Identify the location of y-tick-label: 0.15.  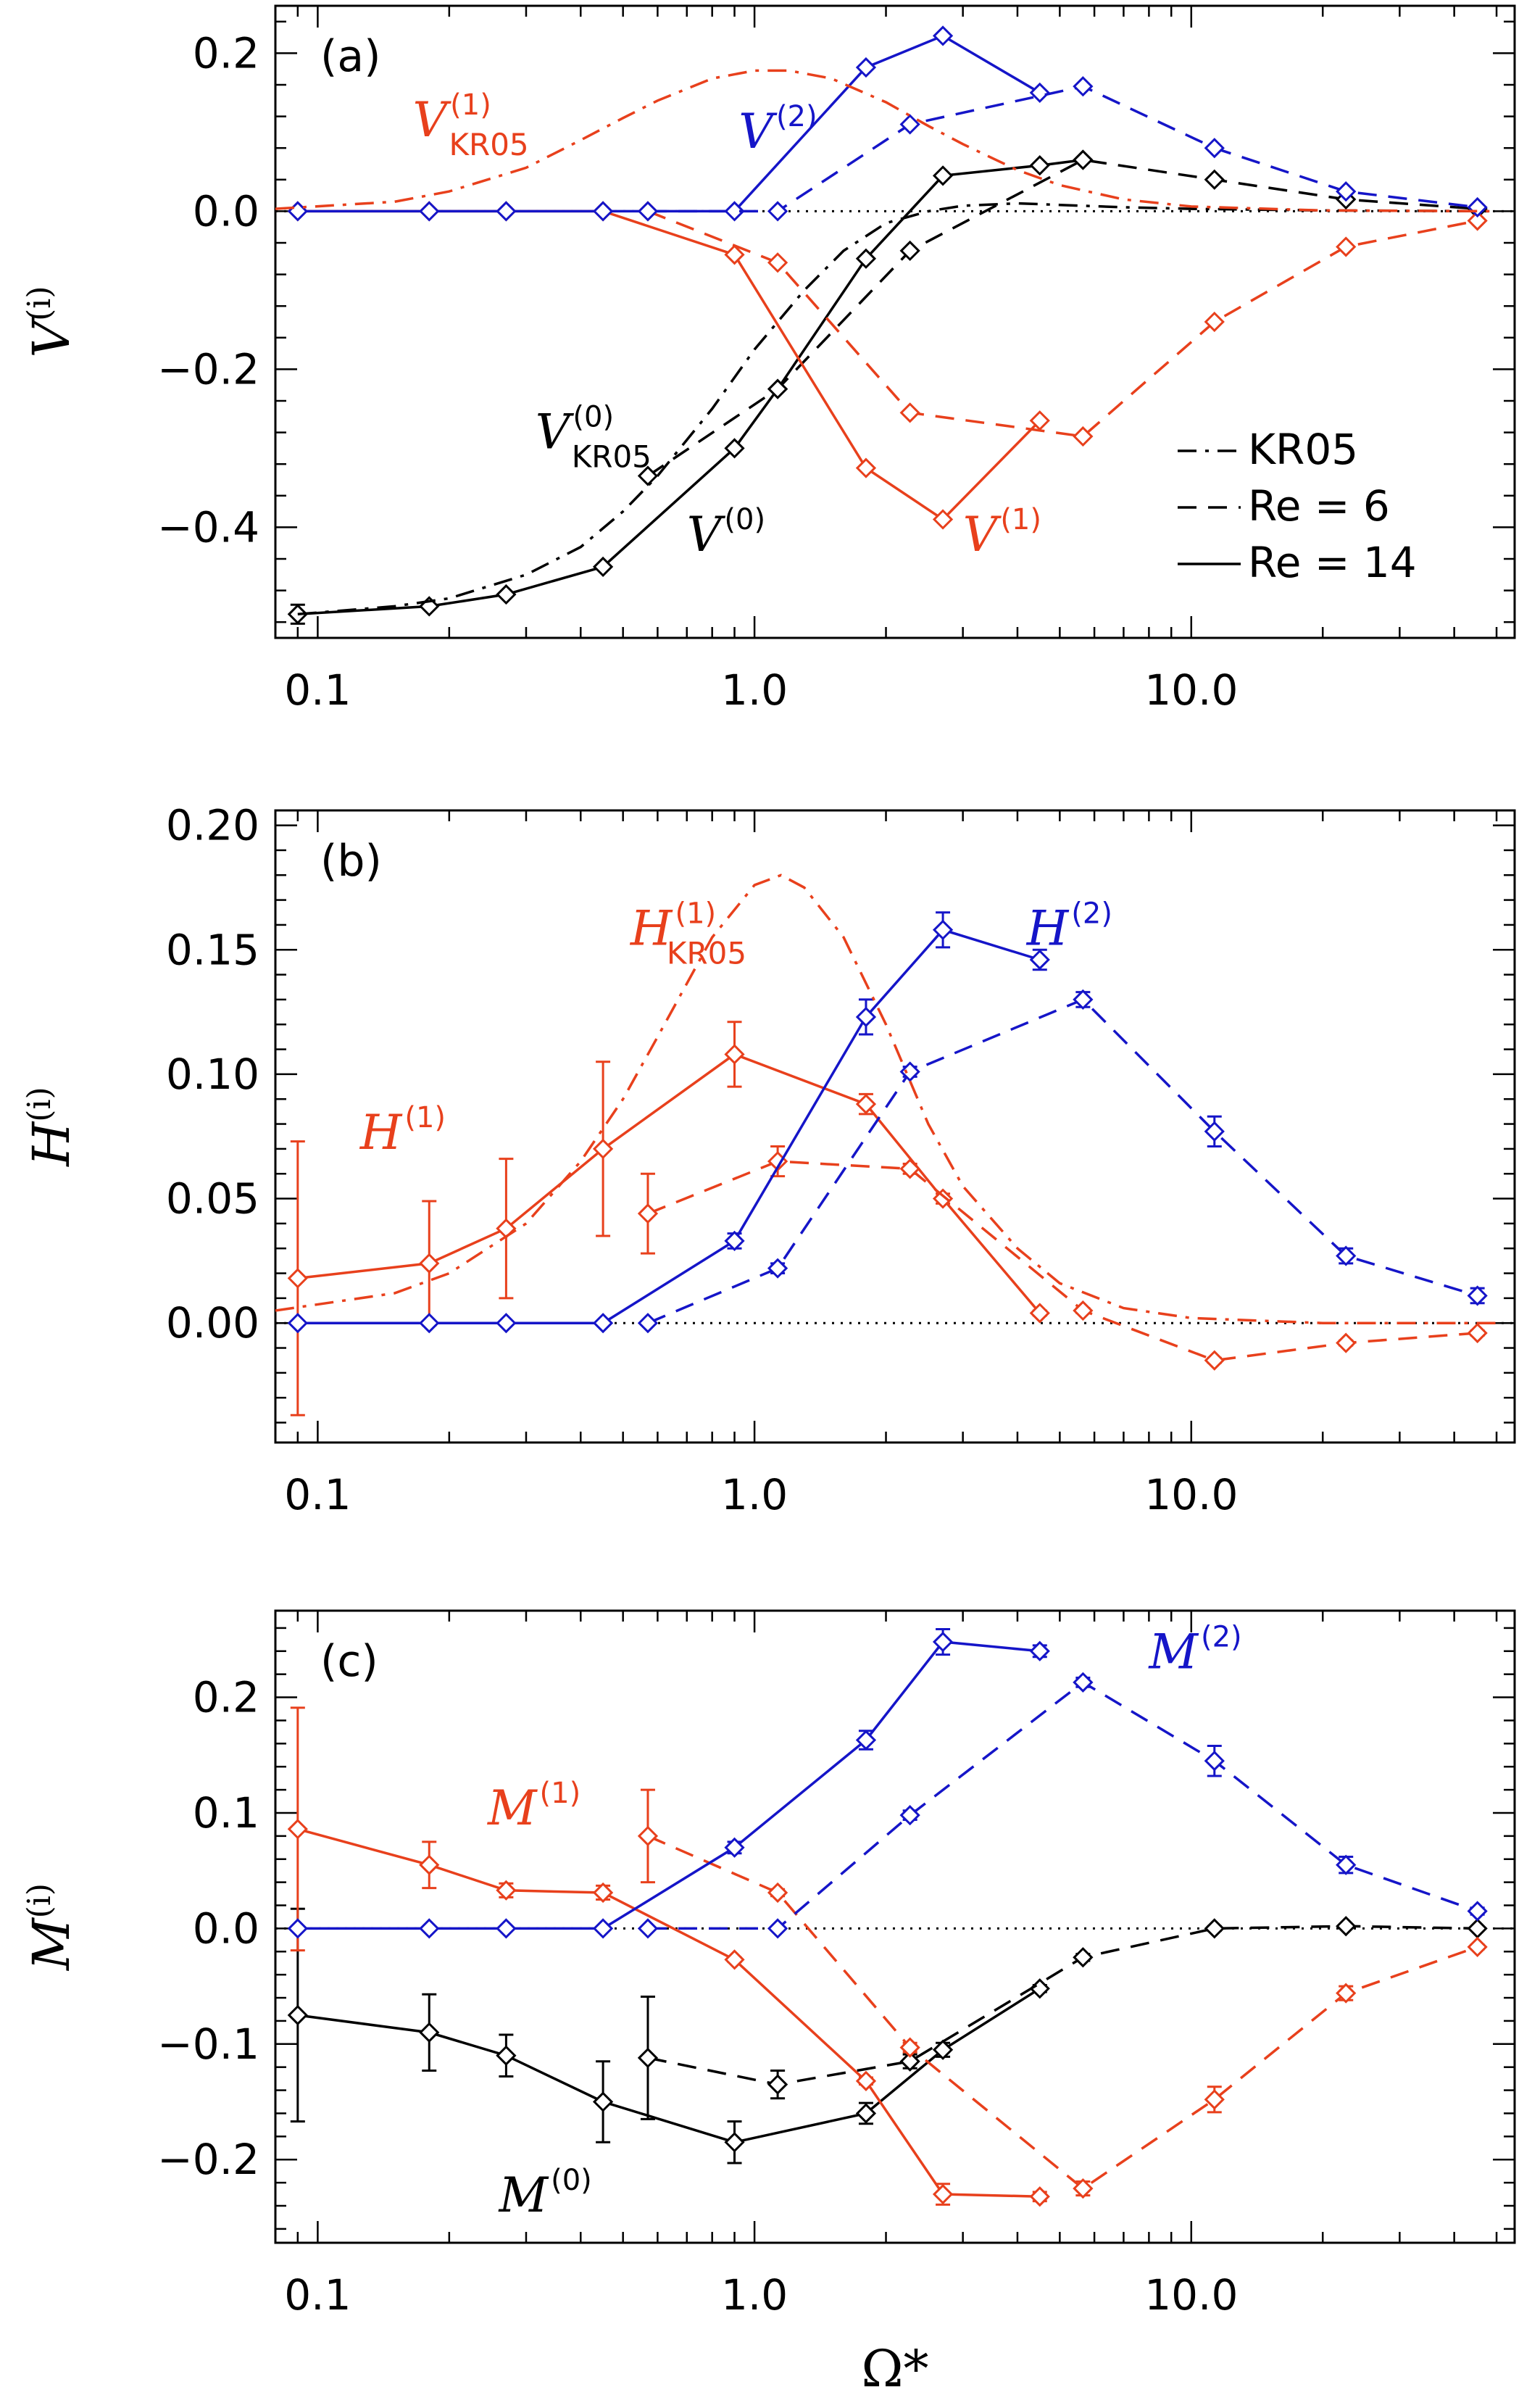
(212, 950).